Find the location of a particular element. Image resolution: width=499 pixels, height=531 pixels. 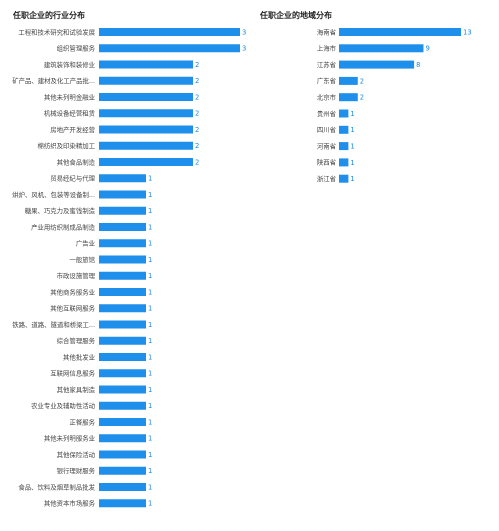

category-label: 贵州省 is located at coordinates (327, 113).